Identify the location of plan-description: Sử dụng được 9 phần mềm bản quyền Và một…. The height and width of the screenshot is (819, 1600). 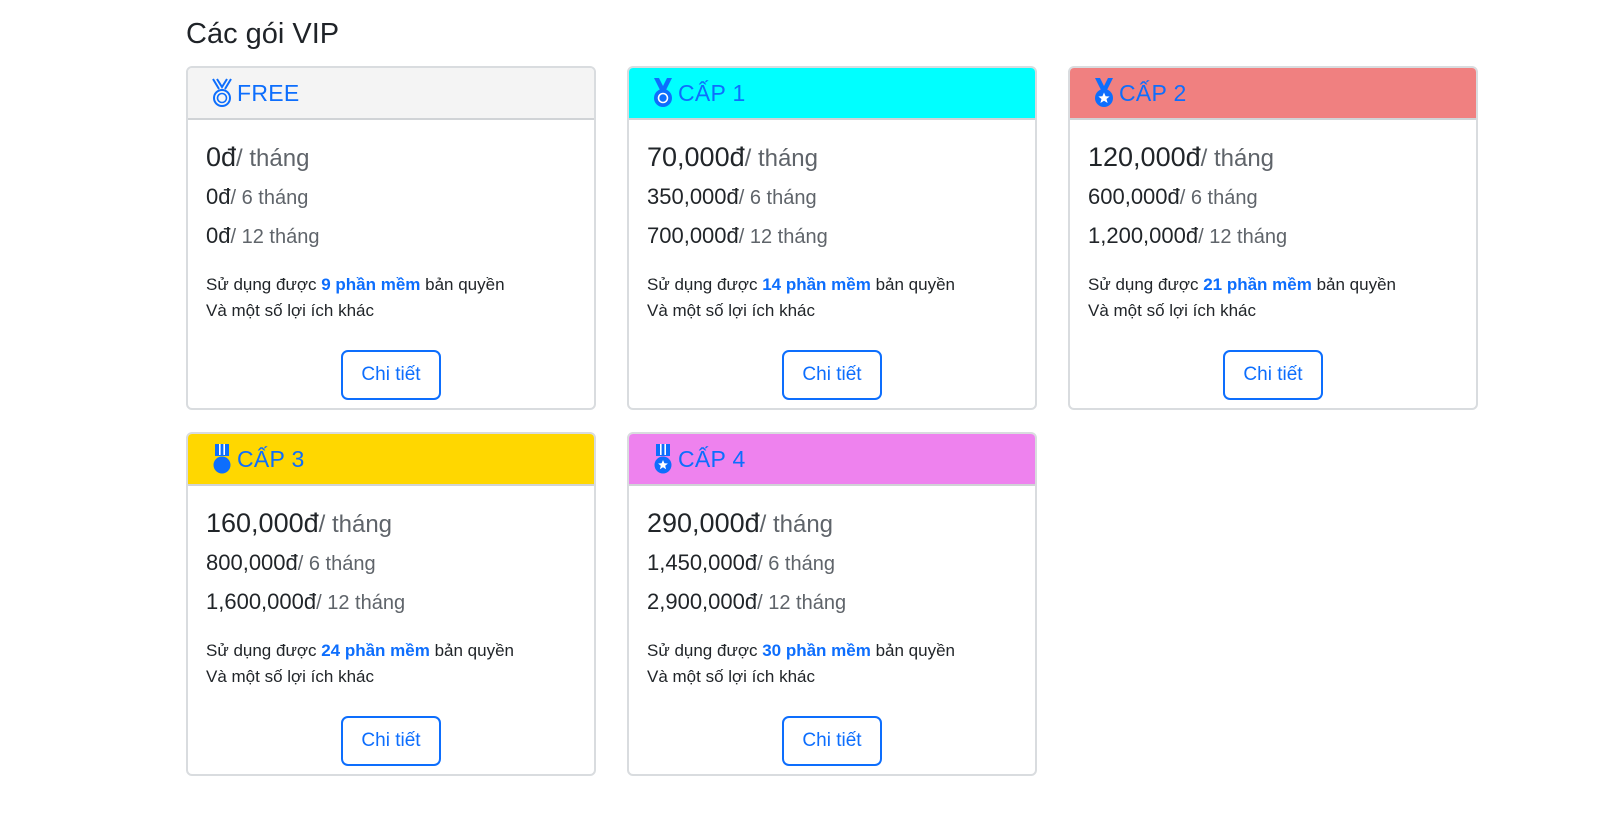
(391, 298).